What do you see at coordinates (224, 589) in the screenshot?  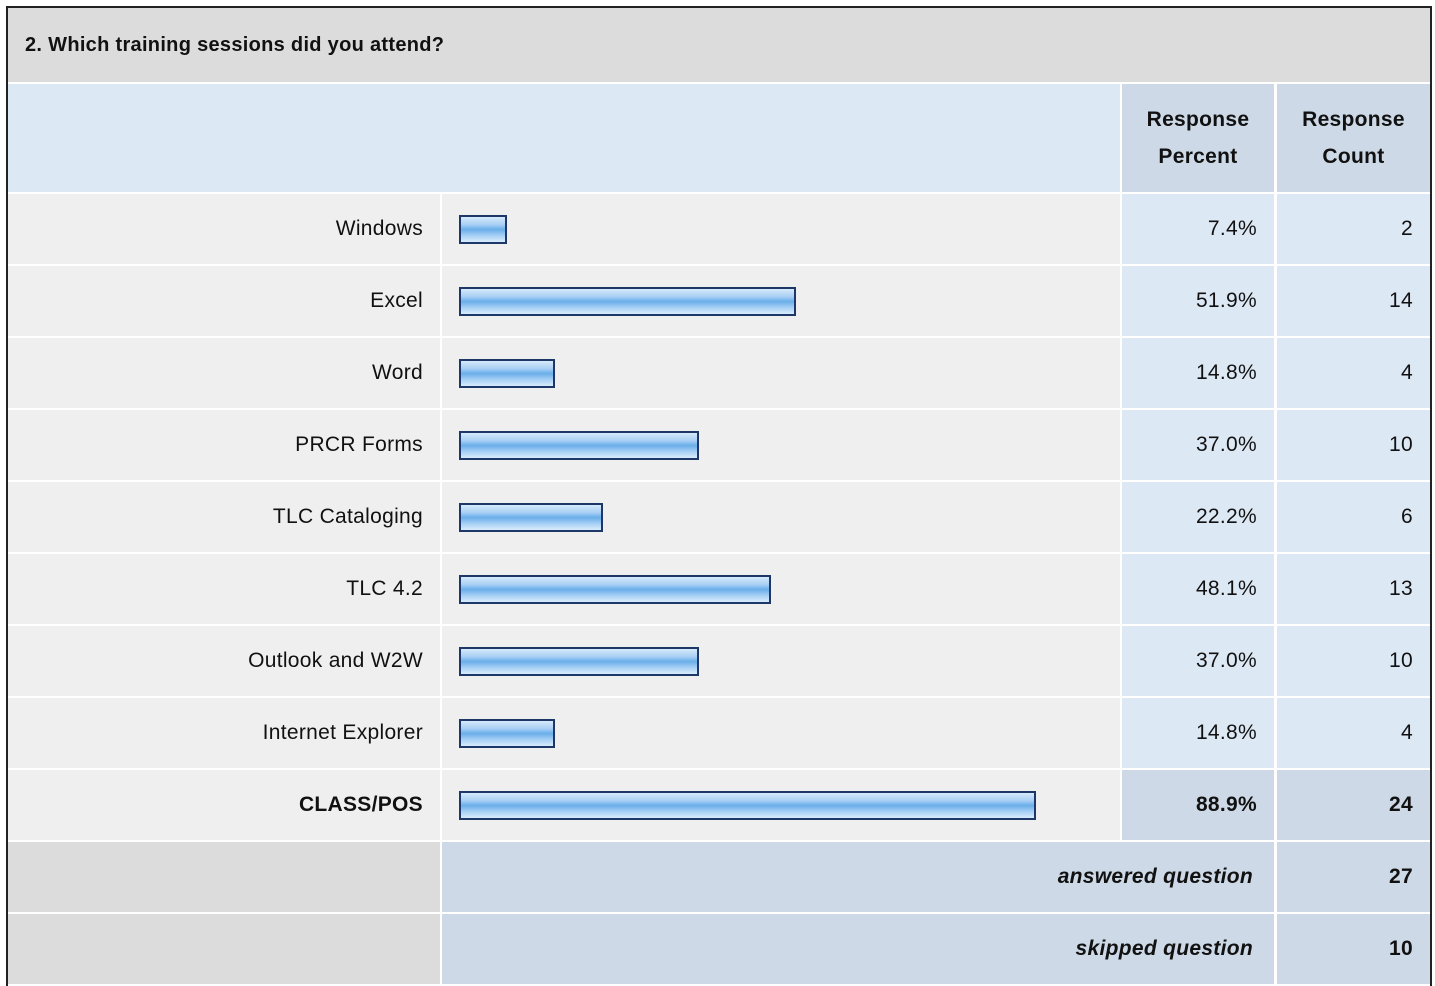 I see `row-label: TLC 4.2` at bounding box center [224, 589].